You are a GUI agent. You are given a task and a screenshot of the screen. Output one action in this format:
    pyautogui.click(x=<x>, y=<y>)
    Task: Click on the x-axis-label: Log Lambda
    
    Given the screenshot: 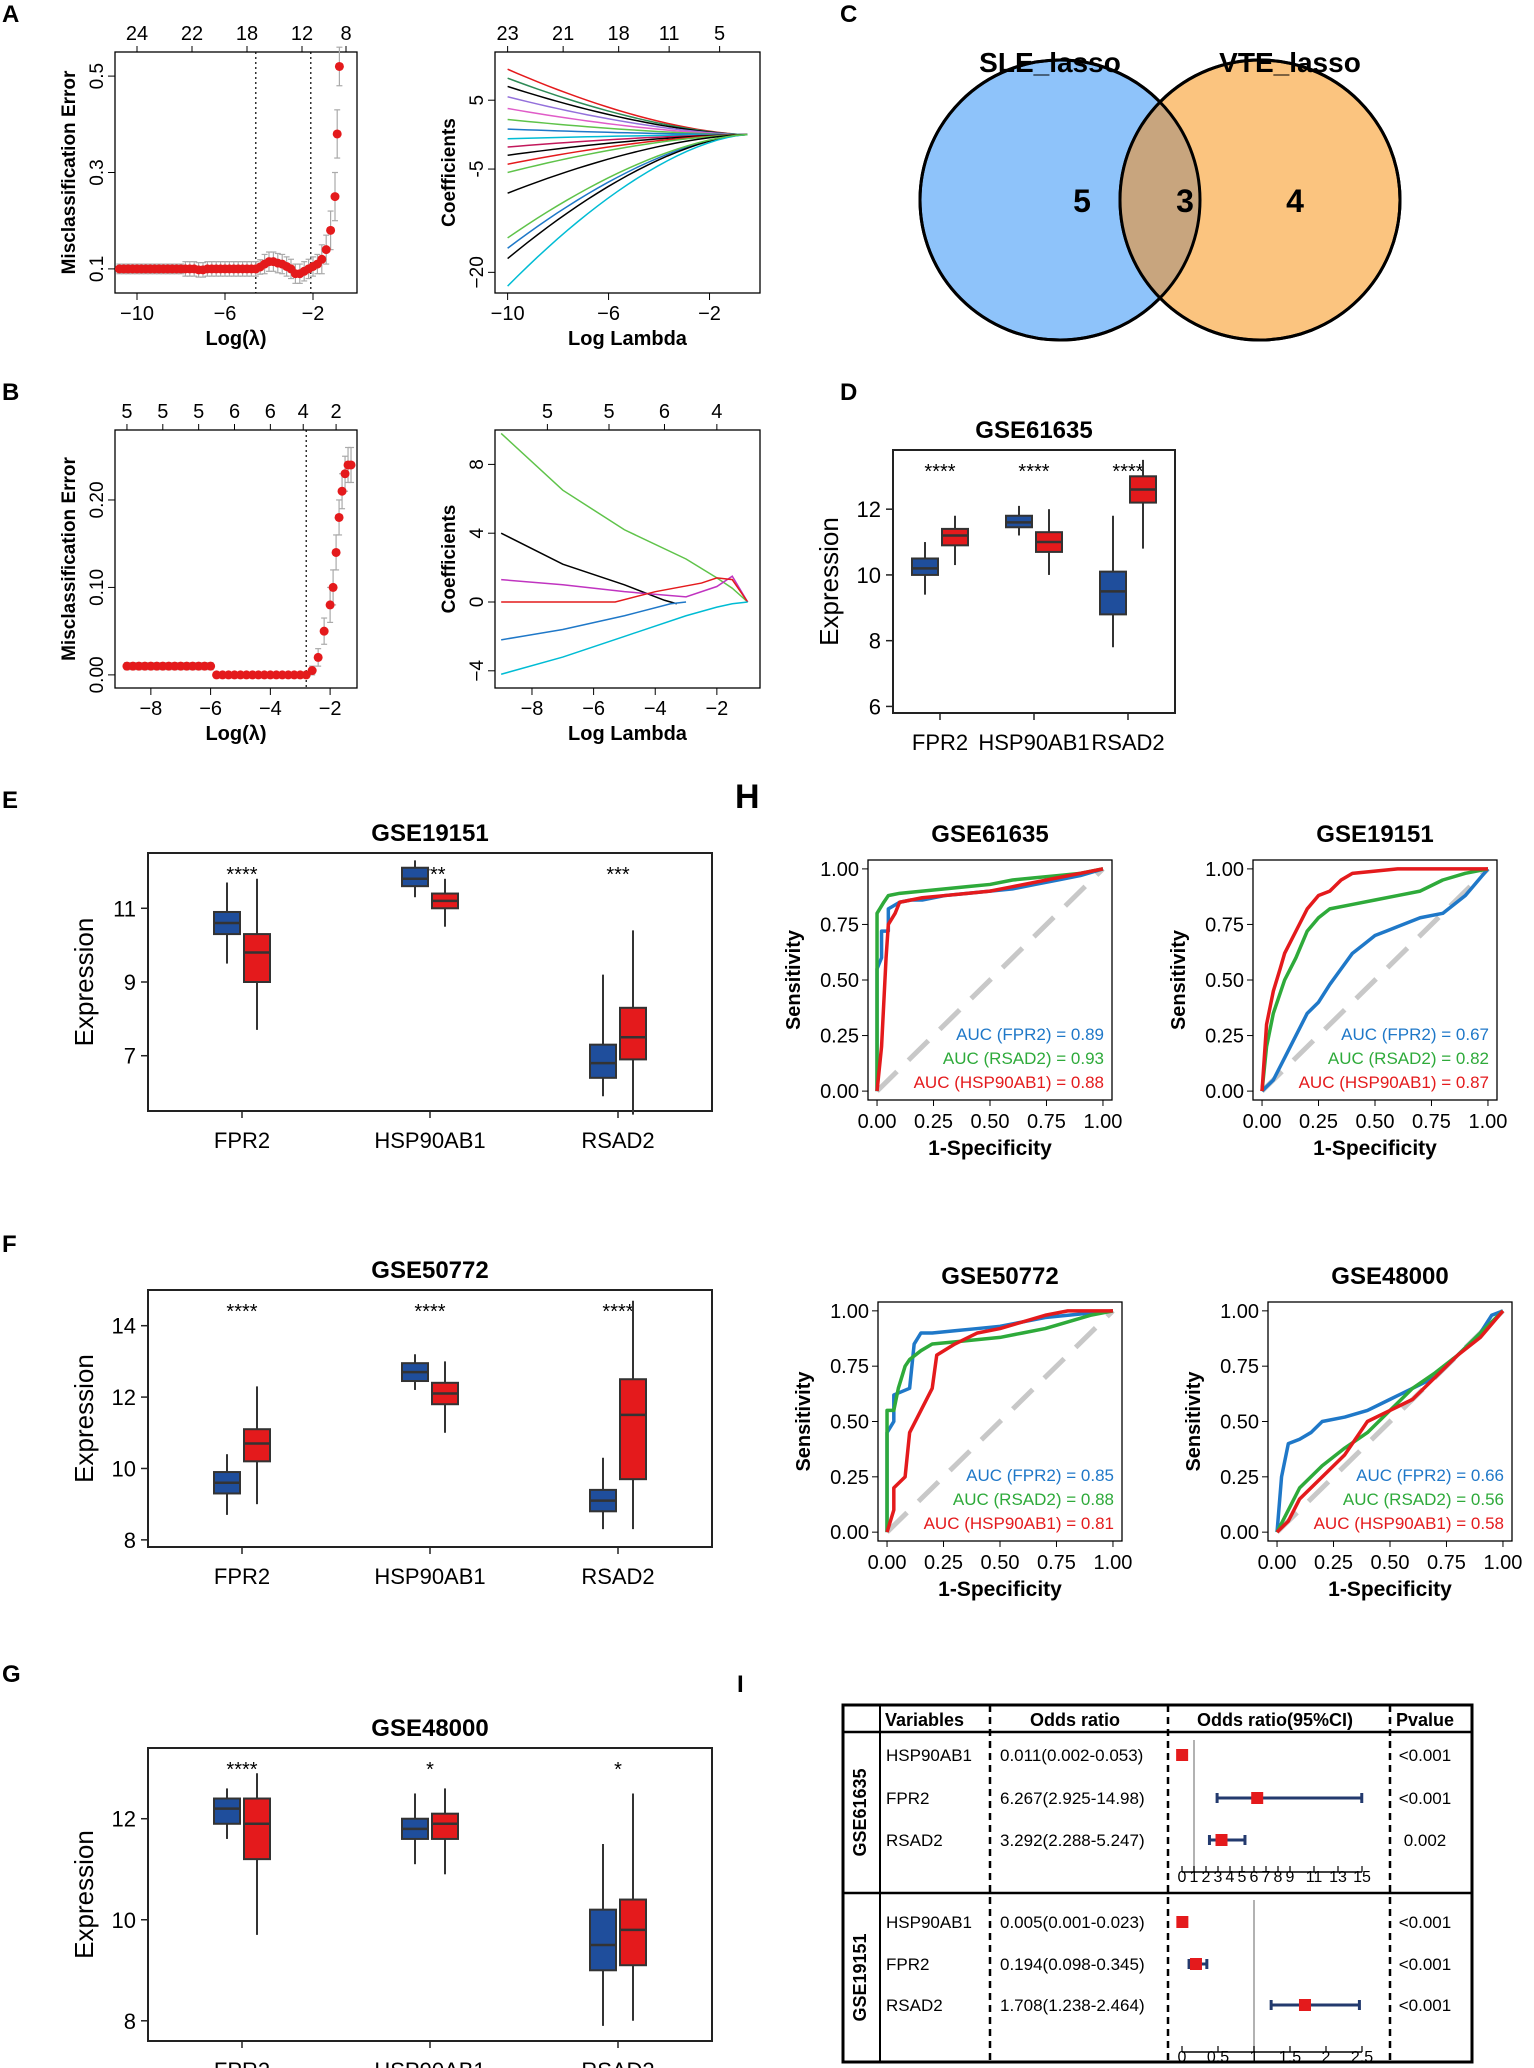 What is the action you would take?
    pyautogui.click(x=628, y=339)
    